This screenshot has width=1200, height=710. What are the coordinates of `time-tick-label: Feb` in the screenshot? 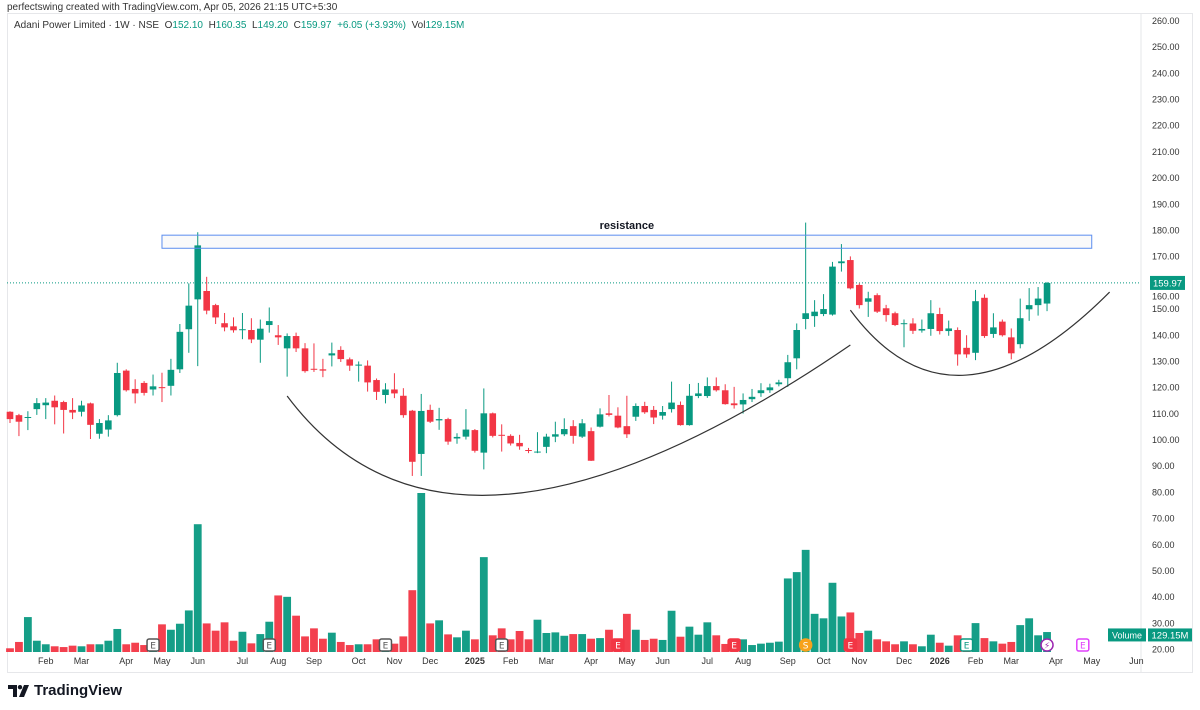 It's located at (976, 661).